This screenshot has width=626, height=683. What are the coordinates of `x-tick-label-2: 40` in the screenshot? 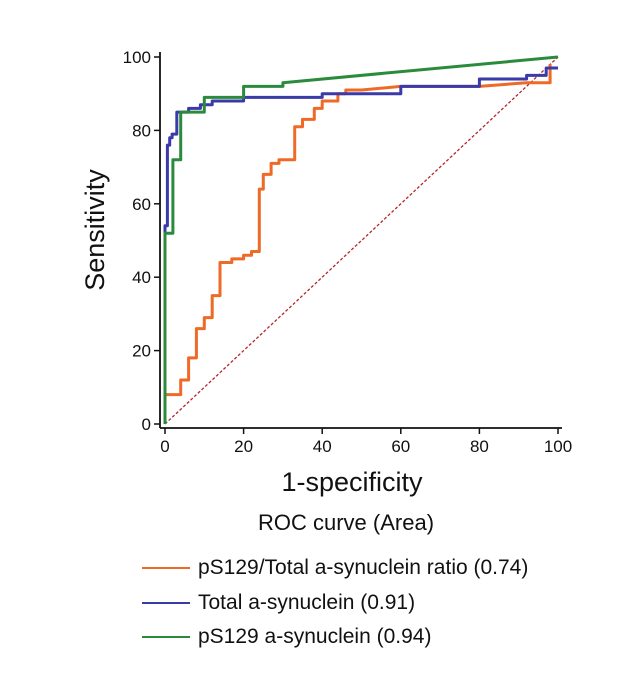 It's located at (322, 446).